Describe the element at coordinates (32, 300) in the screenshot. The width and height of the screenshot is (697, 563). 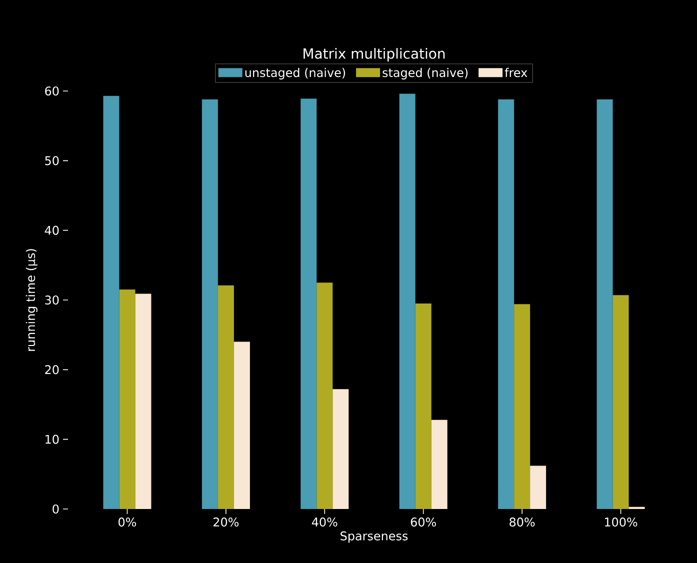
I see `y-axis-title: running time (μs)` at that location.